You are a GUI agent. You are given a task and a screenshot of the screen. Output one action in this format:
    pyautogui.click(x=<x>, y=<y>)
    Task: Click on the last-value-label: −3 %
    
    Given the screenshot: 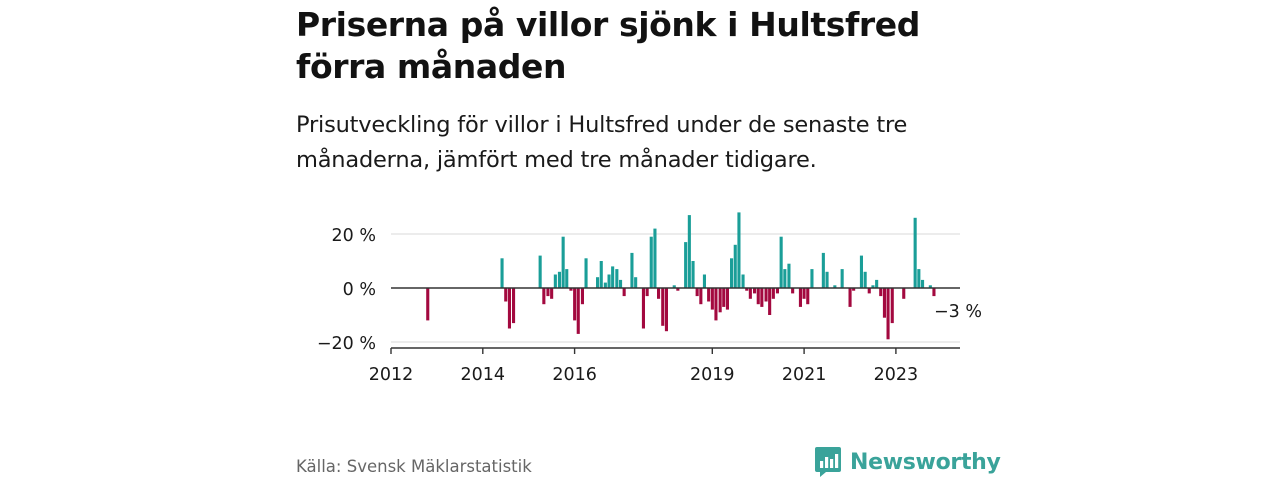 What is the action you would take?
    pyautogui.click(x=958, y=312)
    